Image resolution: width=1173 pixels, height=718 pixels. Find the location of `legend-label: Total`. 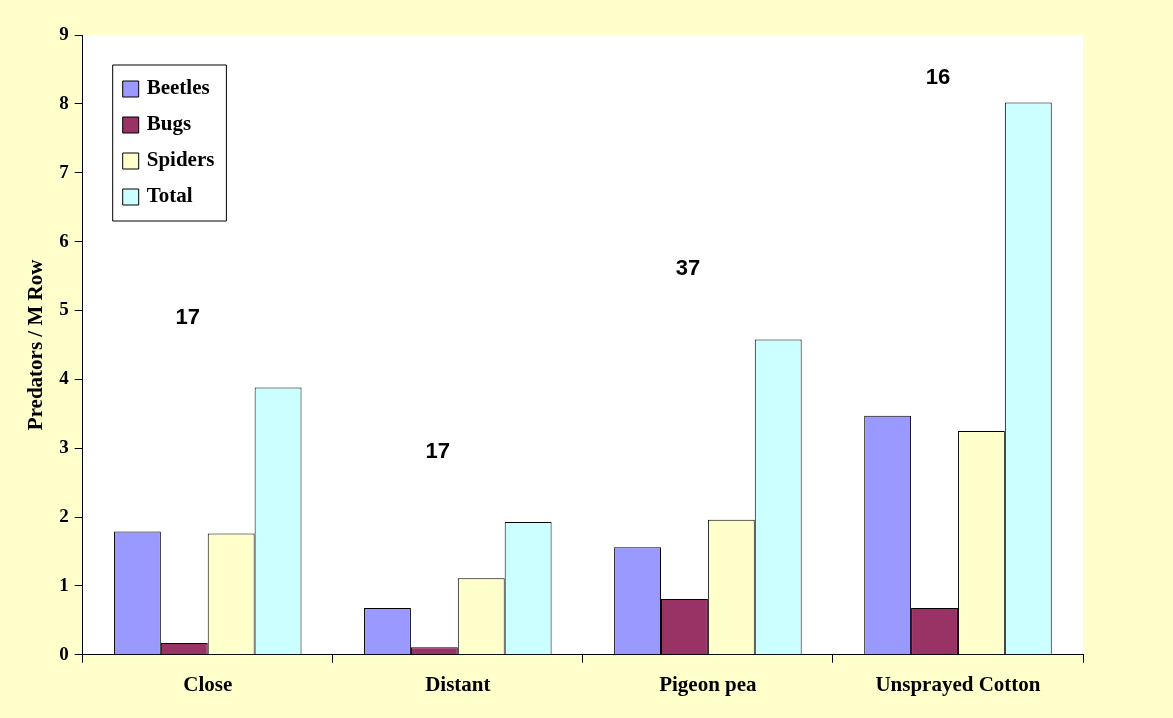

legend-label: Total is located at coordinates (169, 195).